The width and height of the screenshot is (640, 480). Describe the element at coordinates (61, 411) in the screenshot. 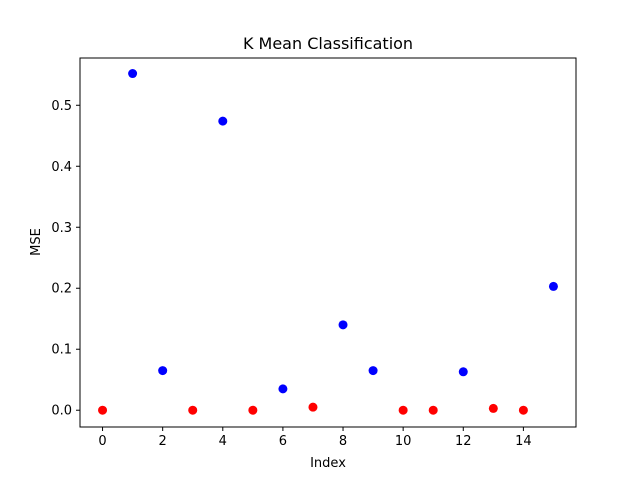

I see `y-tick-label-0: 0.0` at that location.